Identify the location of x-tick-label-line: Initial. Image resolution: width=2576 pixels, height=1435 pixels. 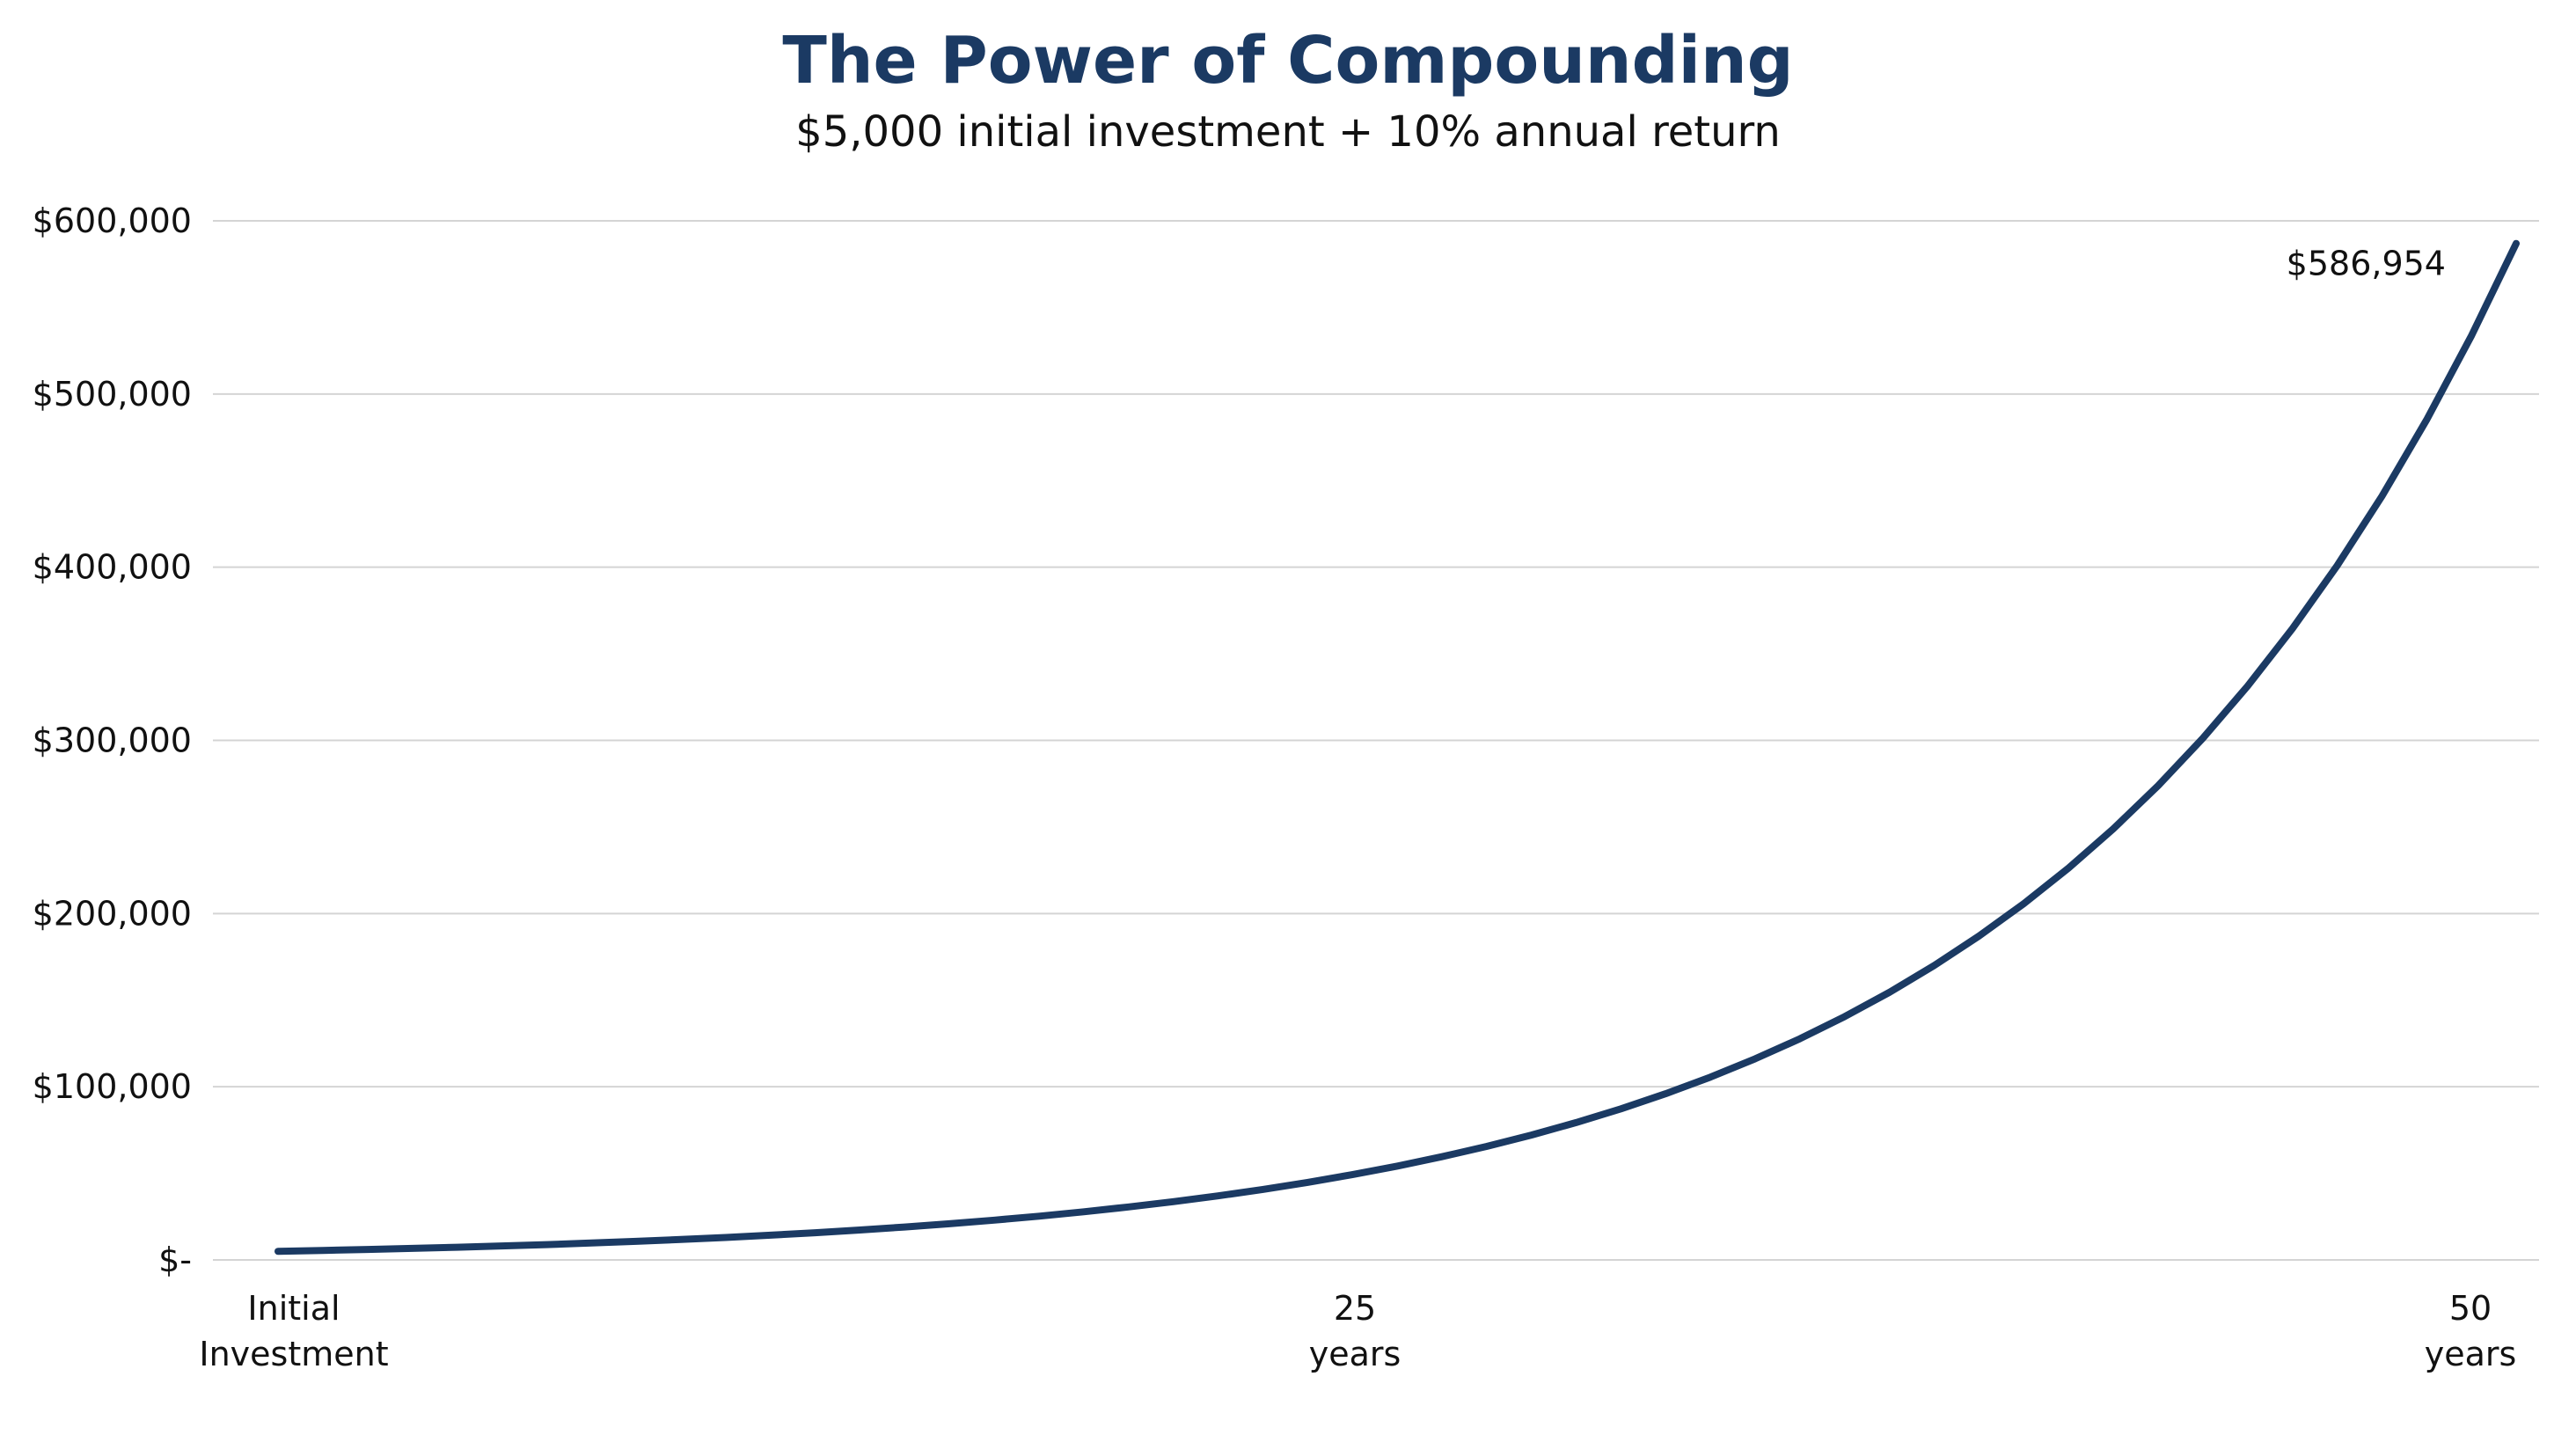
(293, 1308).